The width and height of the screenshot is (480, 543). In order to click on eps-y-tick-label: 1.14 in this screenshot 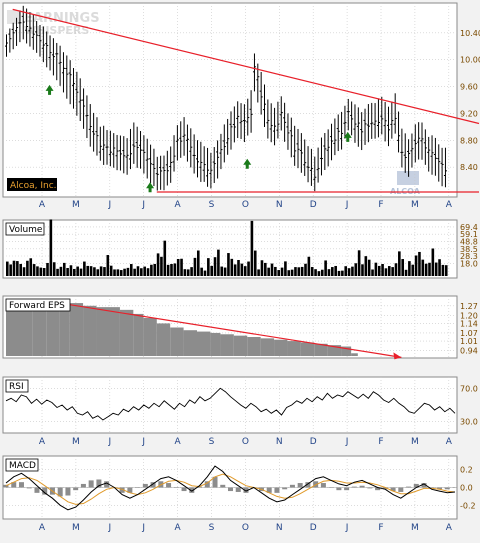, I will do `click(469, 323)`.